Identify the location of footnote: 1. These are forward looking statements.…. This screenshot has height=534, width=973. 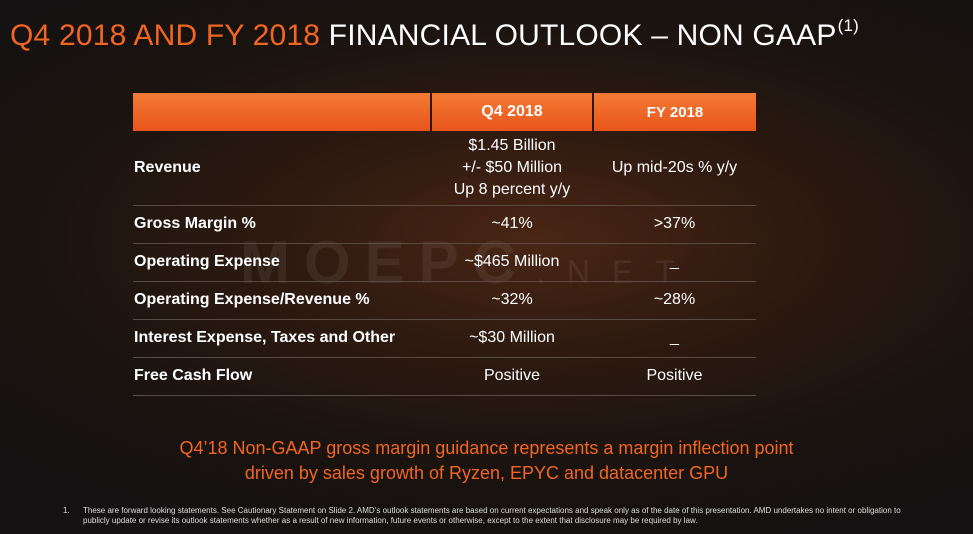
(493, 516).